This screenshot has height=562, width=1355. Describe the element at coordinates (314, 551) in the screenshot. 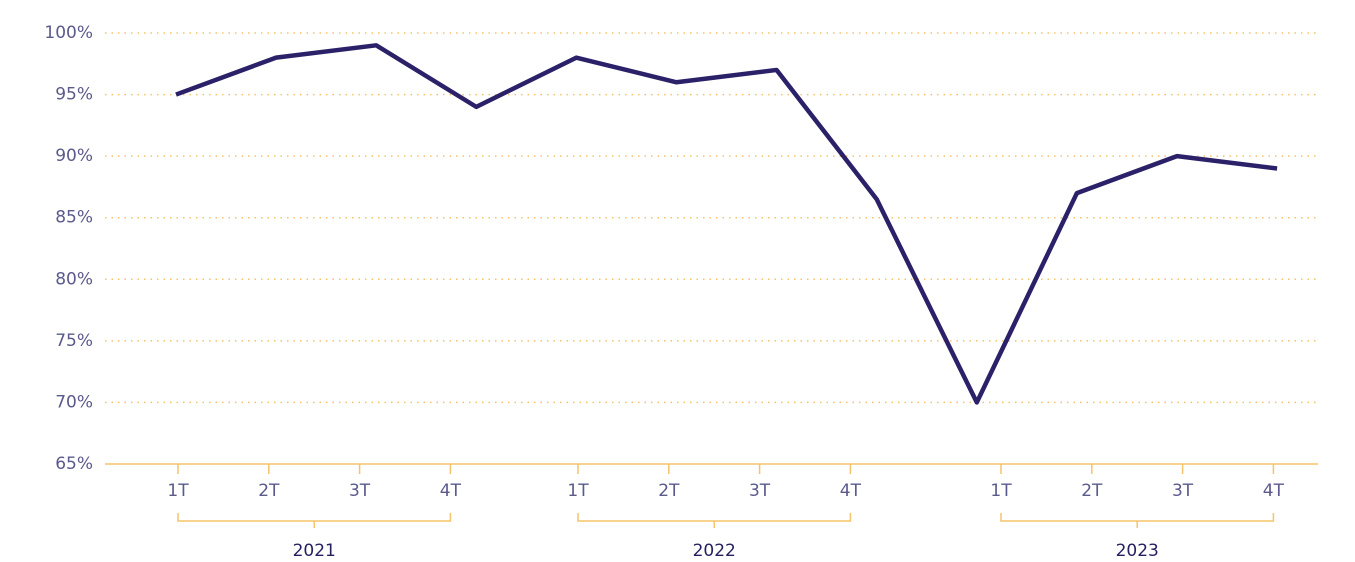

I see `group-label: 2021` at that location.